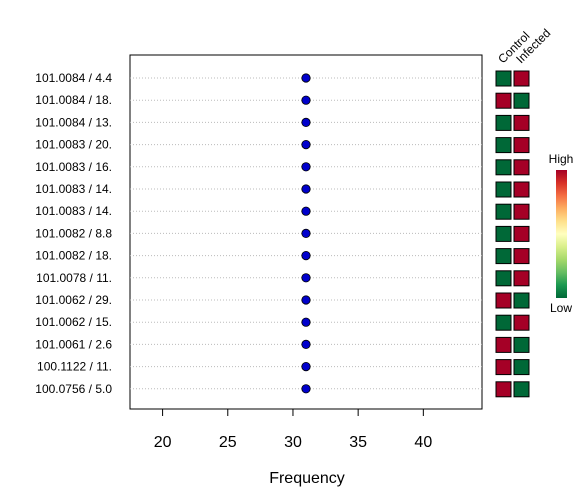  I want to click on x-tick-label: 25, so click(228, 442).